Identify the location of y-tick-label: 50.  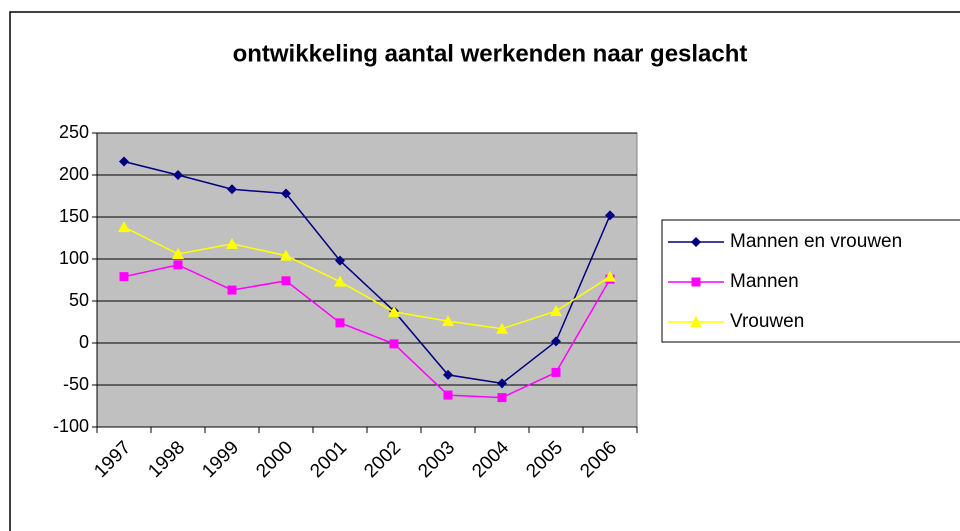
(79, 300).